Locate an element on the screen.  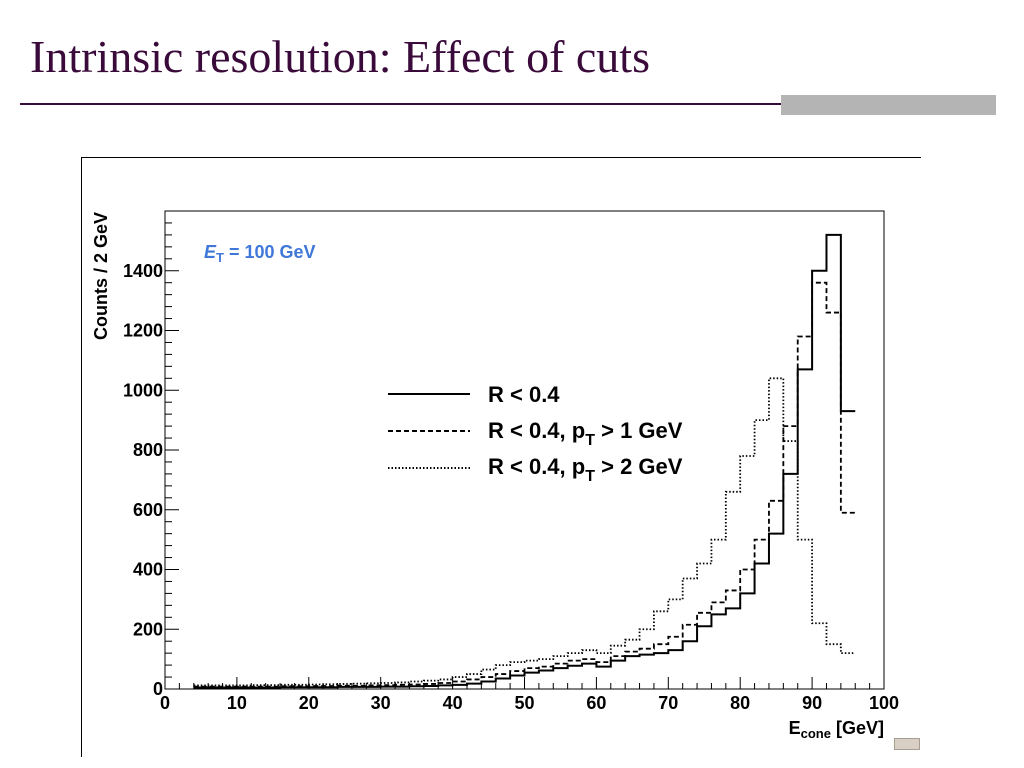
x-tick-label: 80 is located at coordinates (740, 703).